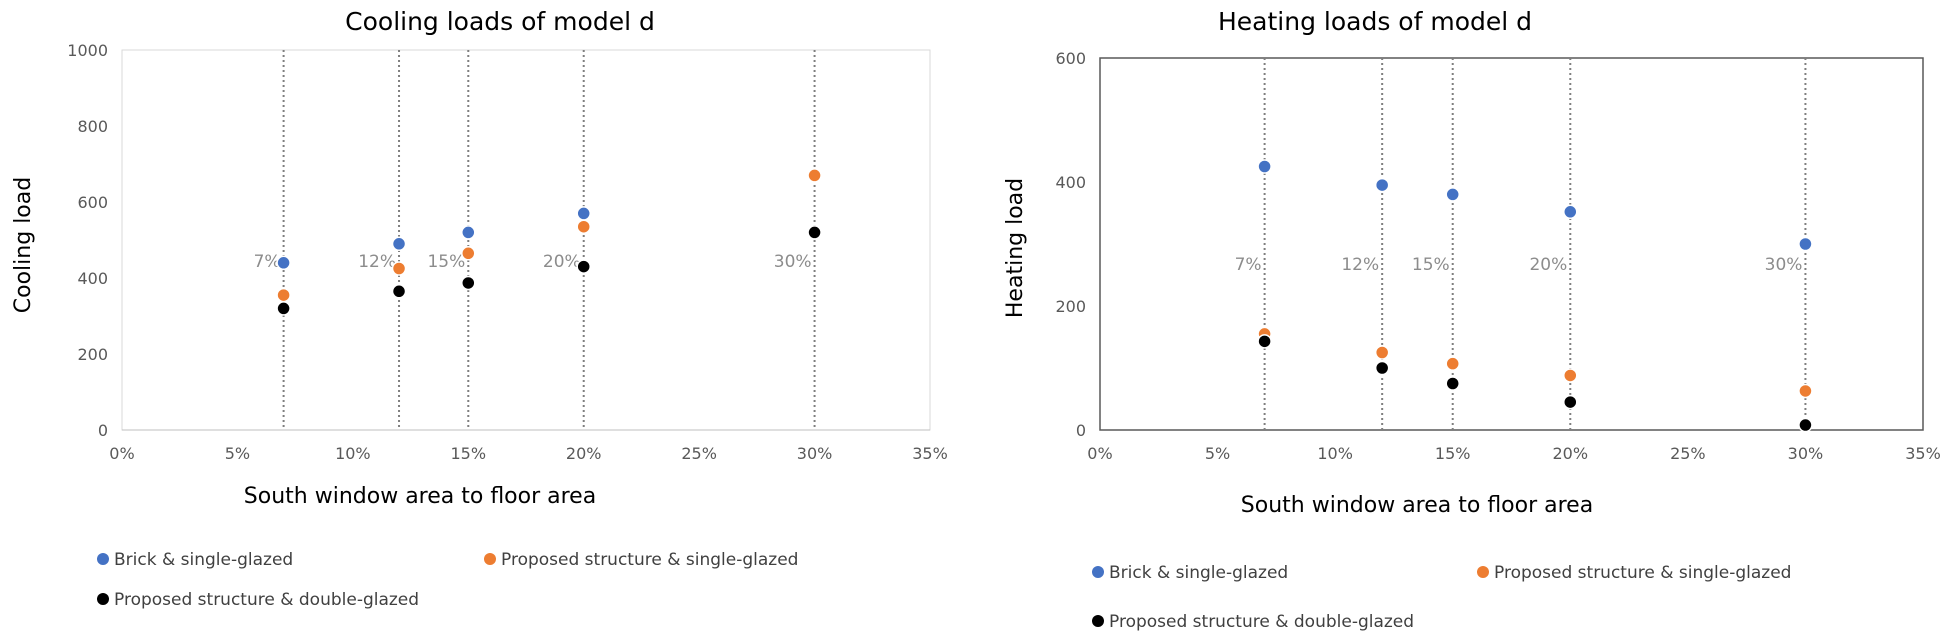  I want to click on y-tick-label: 1000, so click(87, 50).